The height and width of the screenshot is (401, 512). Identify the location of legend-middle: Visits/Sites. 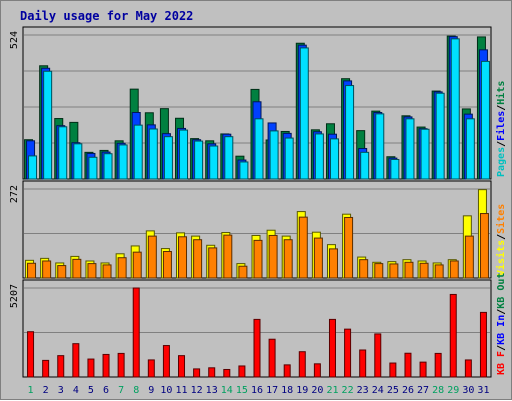
(501, 240).